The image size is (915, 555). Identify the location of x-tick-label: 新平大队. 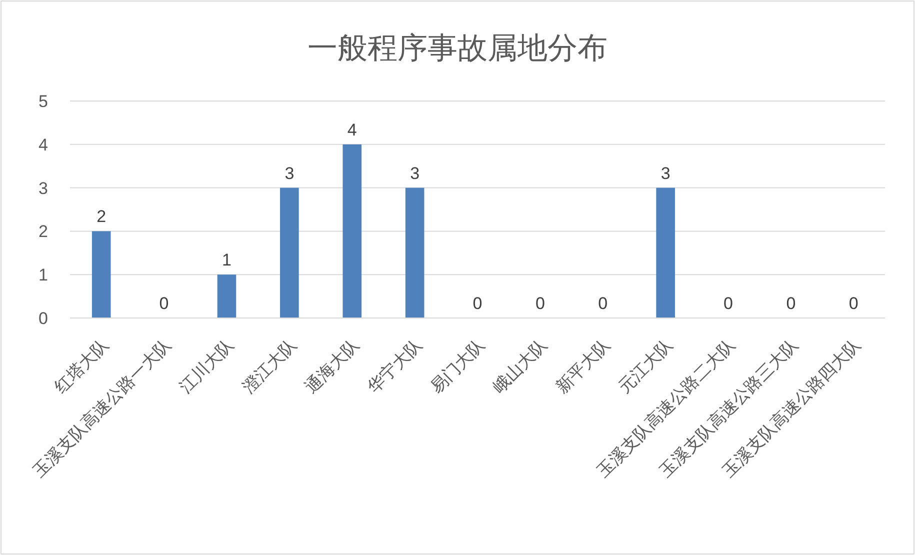
(583, 366).